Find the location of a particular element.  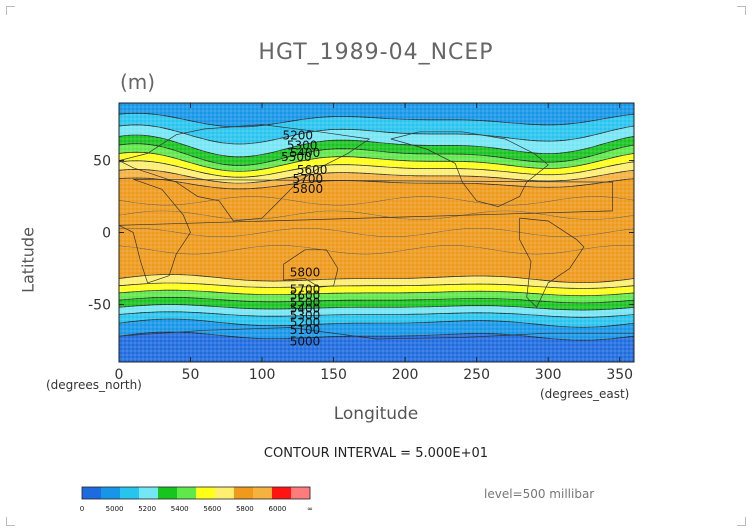

x-tick-label: 150 is located at coordinates (333, 375).